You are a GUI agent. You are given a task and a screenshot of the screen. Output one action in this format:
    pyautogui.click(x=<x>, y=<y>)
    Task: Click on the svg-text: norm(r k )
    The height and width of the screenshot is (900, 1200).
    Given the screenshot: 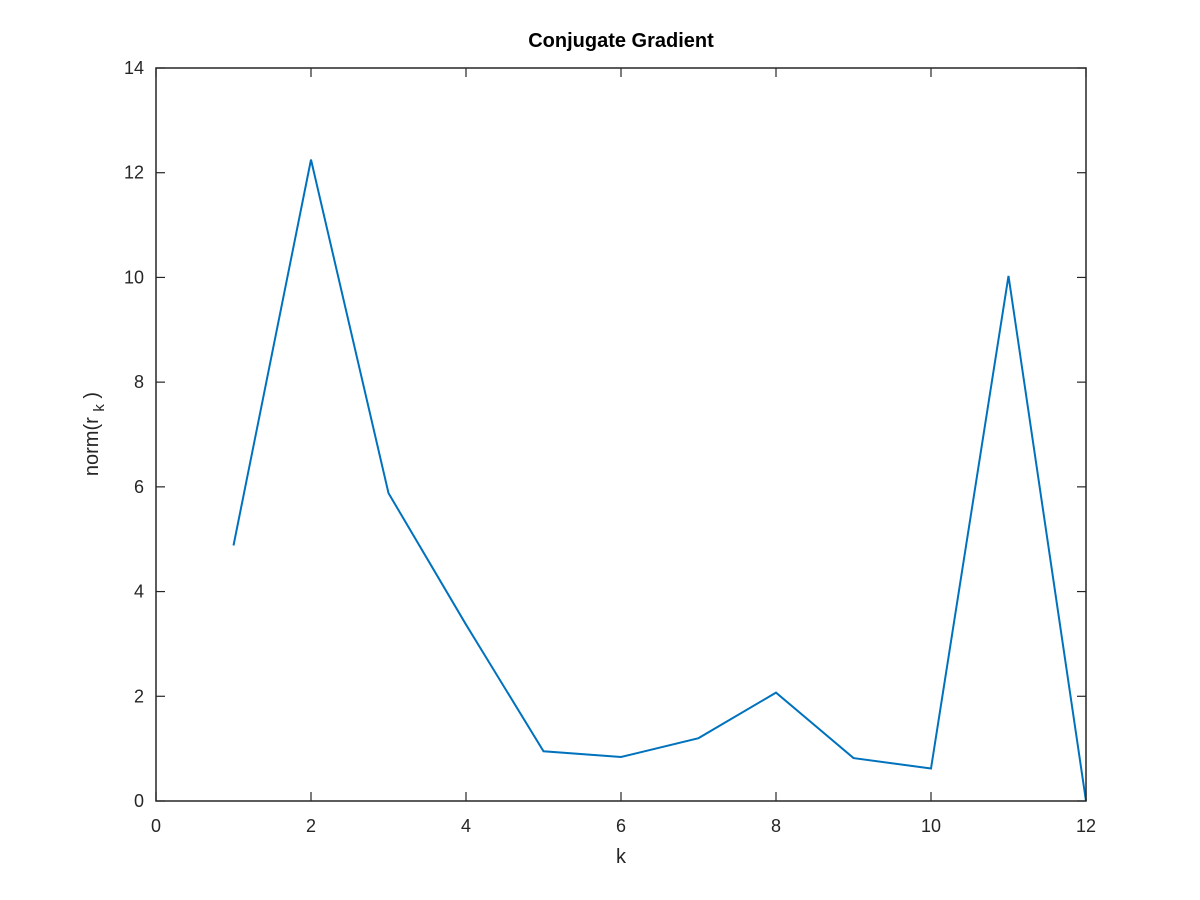 What is the action you would take?
    pyautogui.click(x=95, y=434)
    